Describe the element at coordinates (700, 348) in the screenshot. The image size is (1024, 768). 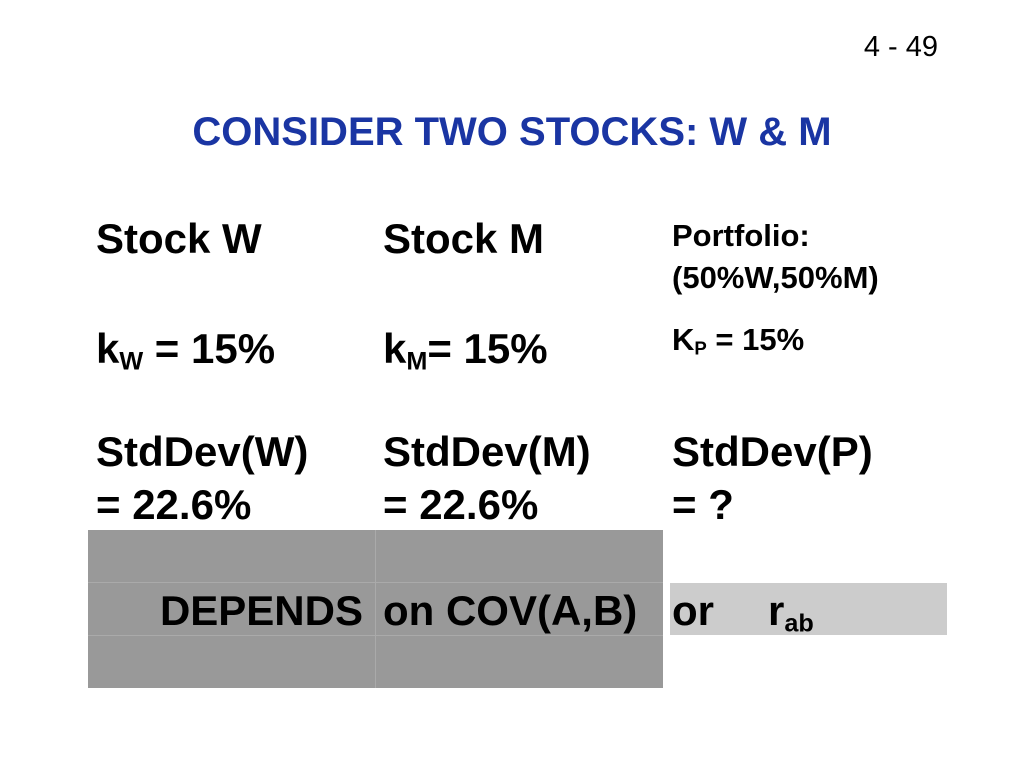
I see `subscript: P` at that location.